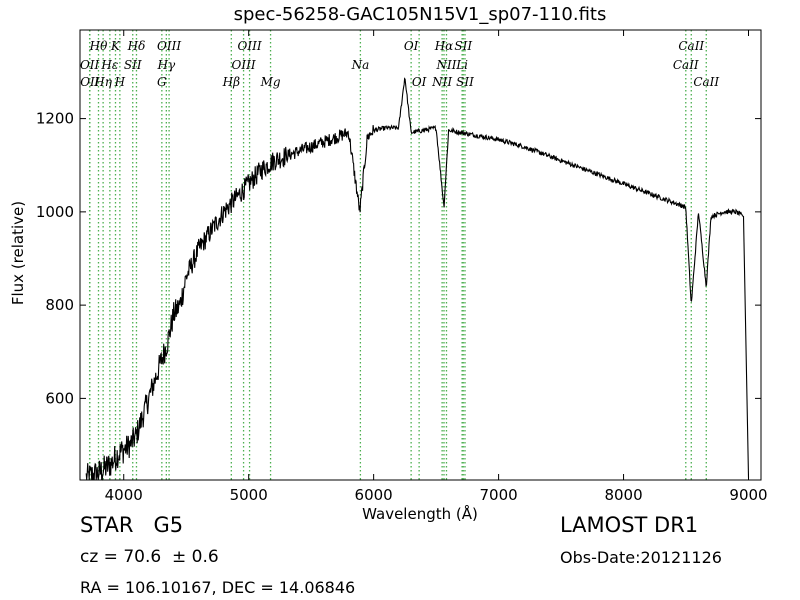  Describe the element at coordinates (120, 82) in the screenshot. I see `spectral-line-label: H` at that location.